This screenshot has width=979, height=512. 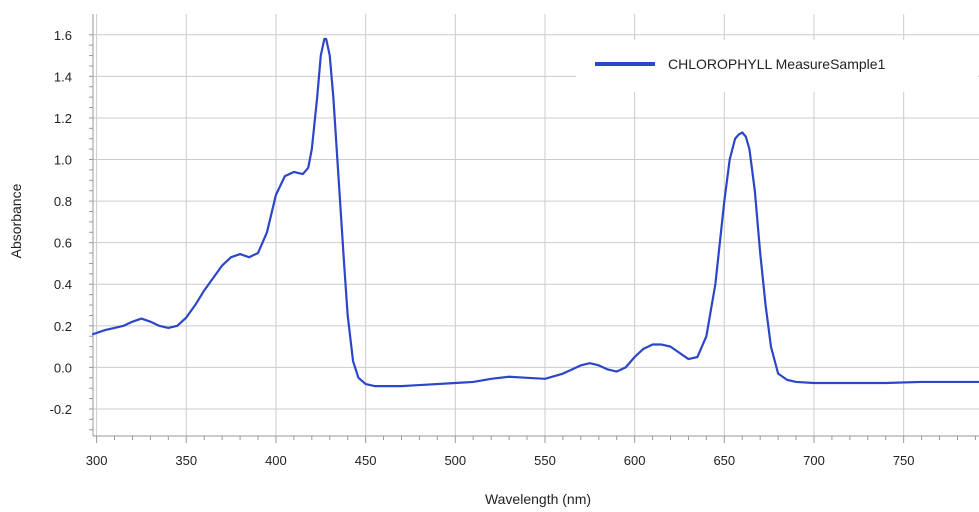 I want to click on y-tick-label: 0.0, so click(x=63, y=367).